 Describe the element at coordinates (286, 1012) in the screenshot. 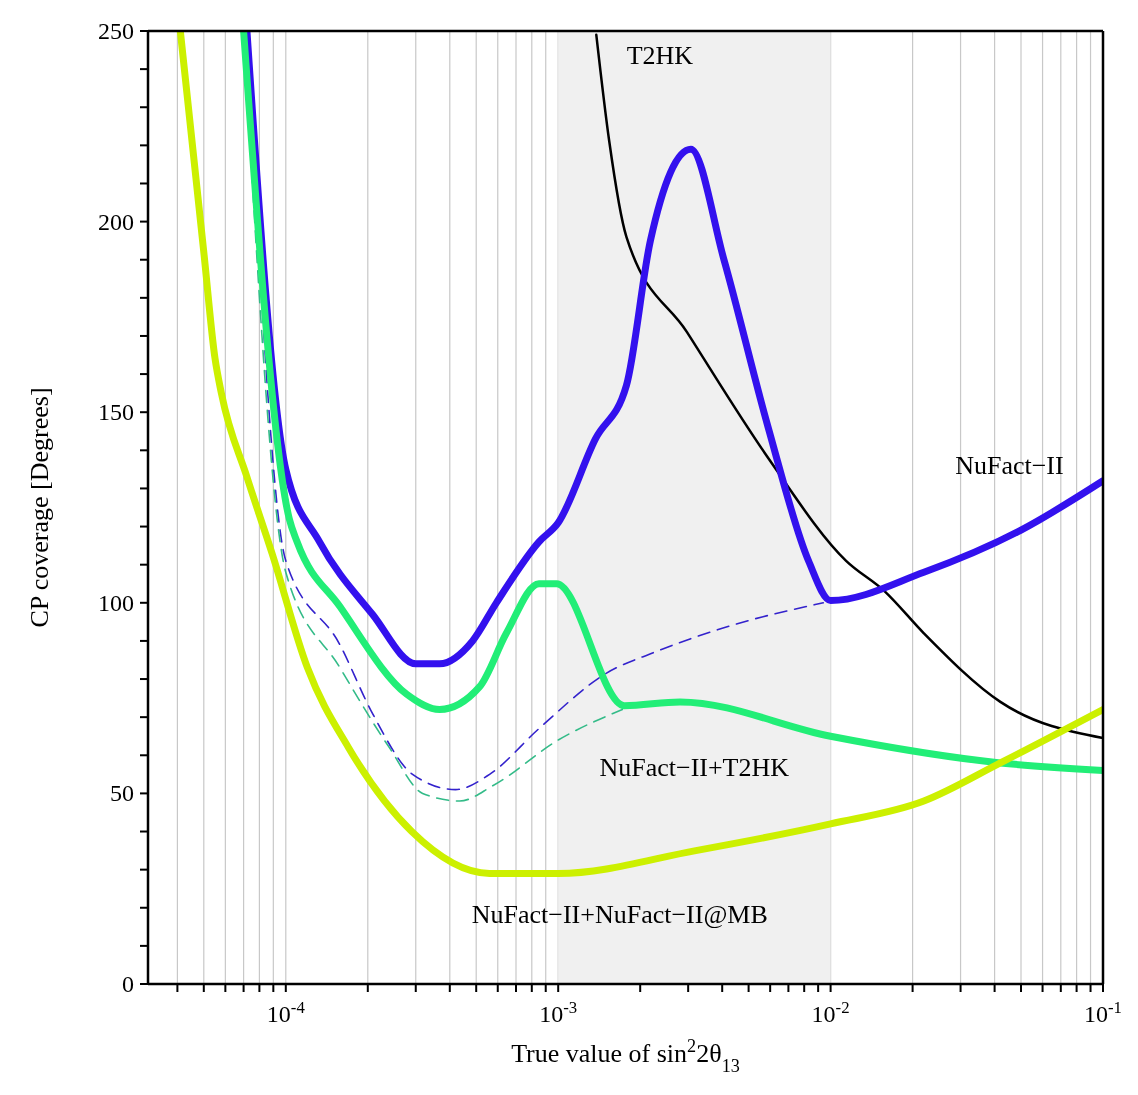

I see `x-tick-label: 10$^{-4}$` at that location.